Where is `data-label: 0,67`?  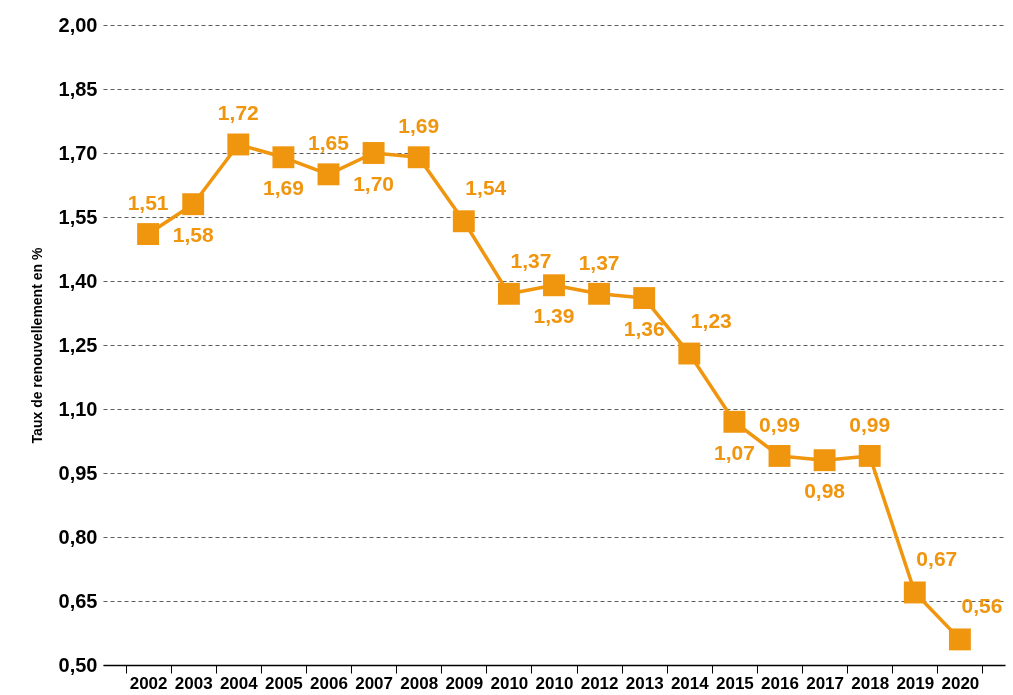
data-label: 0,67 is located at coordinates (937, 559).